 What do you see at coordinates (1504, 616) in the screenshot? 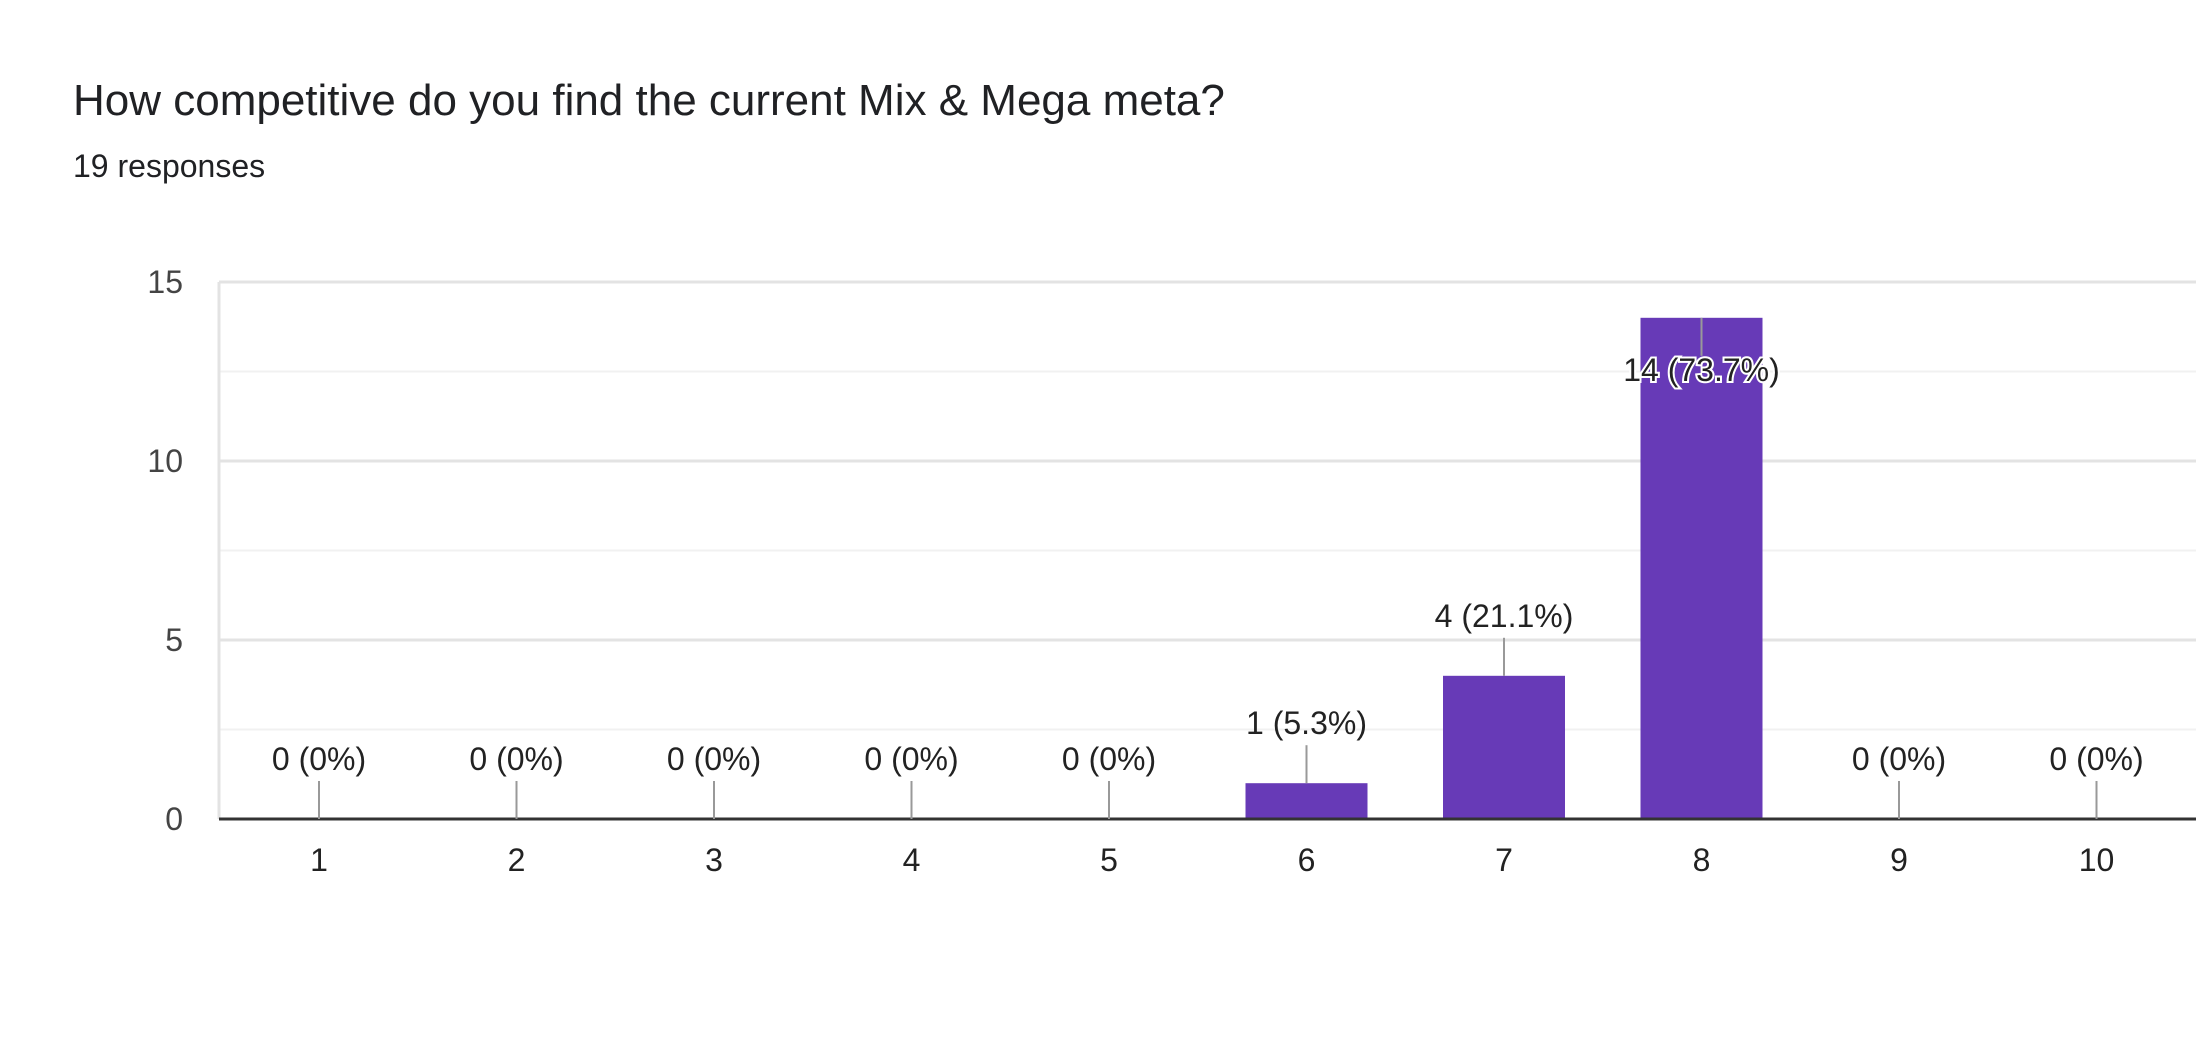
I see `data-label: 4 (21.1%)` at bounding box center [1504, 616].